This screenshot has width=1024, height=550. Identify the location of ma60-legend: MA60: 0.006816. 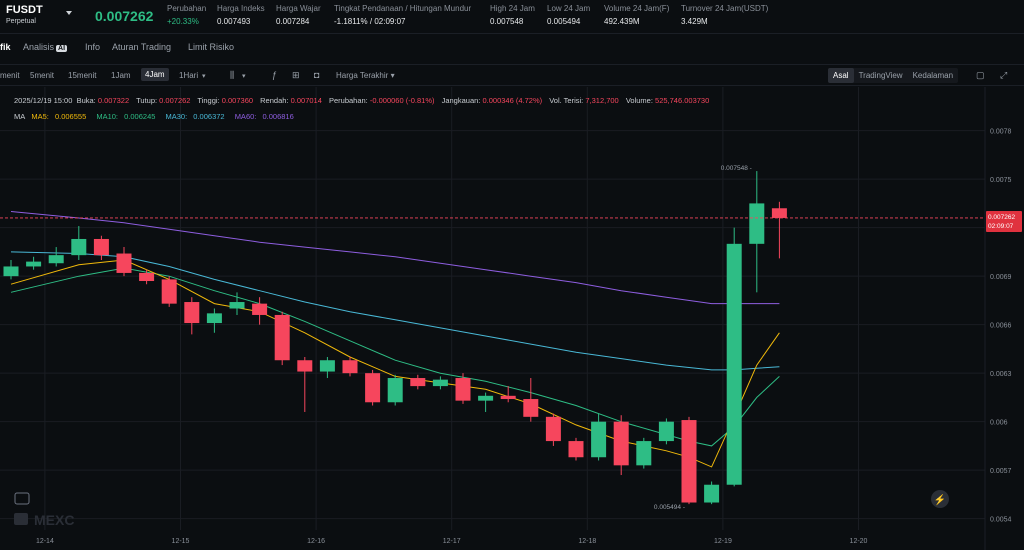
(266, 116).